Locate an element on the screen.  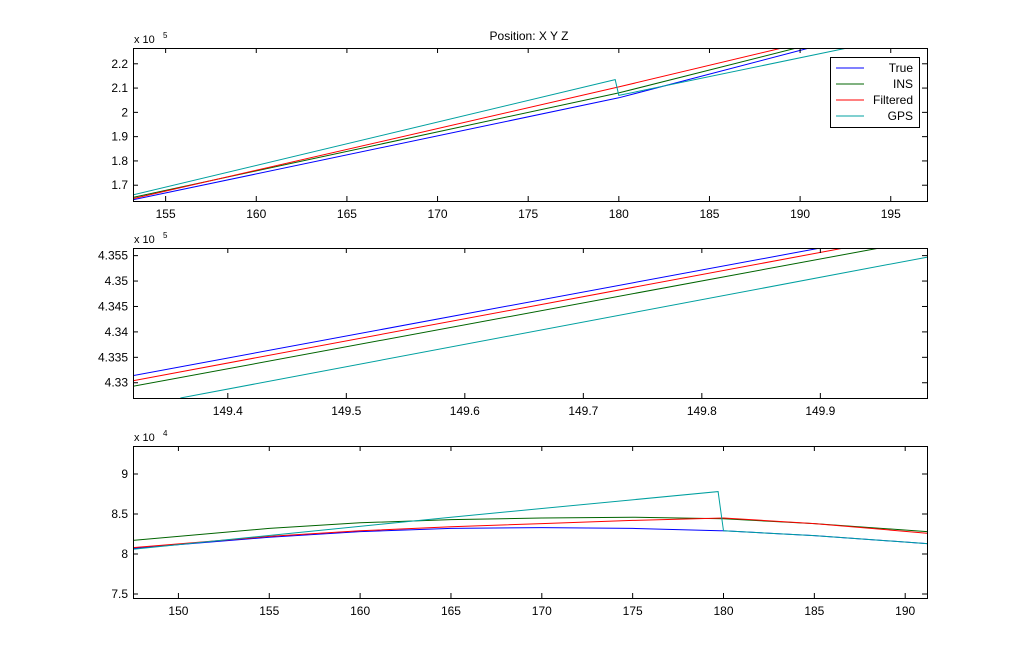
x-tick-label: 149.7 is located at coordinates (583, 411).